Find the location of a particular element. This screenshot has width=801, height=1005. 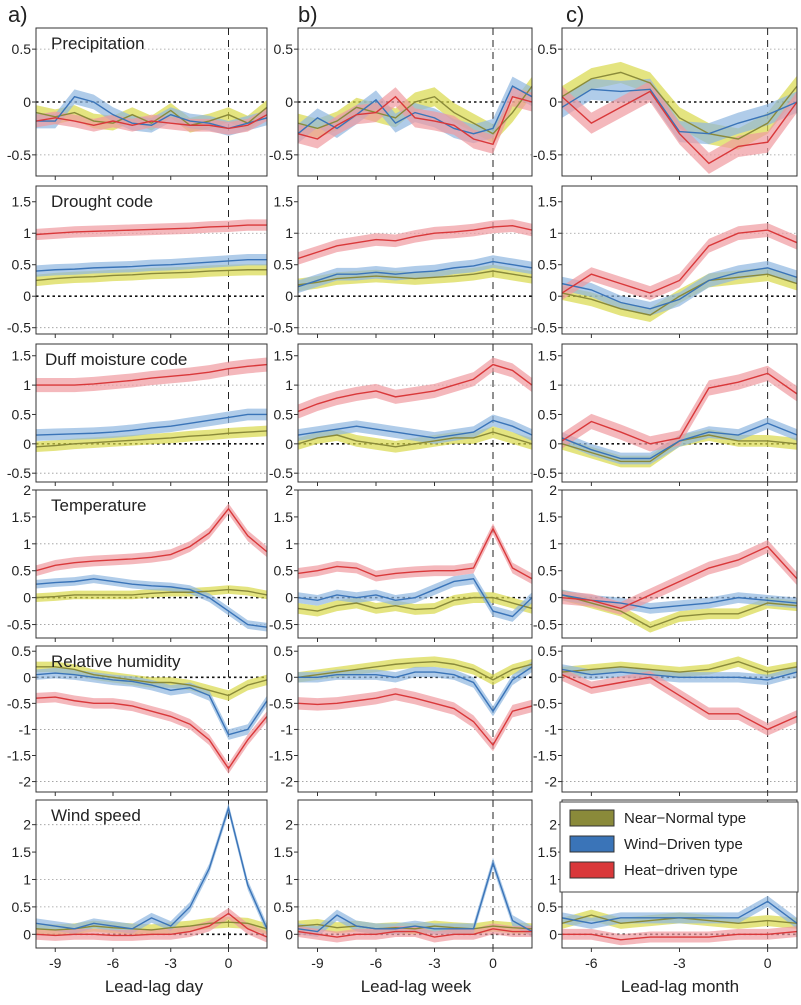

panel-2-month: 1.5 1 0.5 0 -0.5 is located at coordinates (665, 261).